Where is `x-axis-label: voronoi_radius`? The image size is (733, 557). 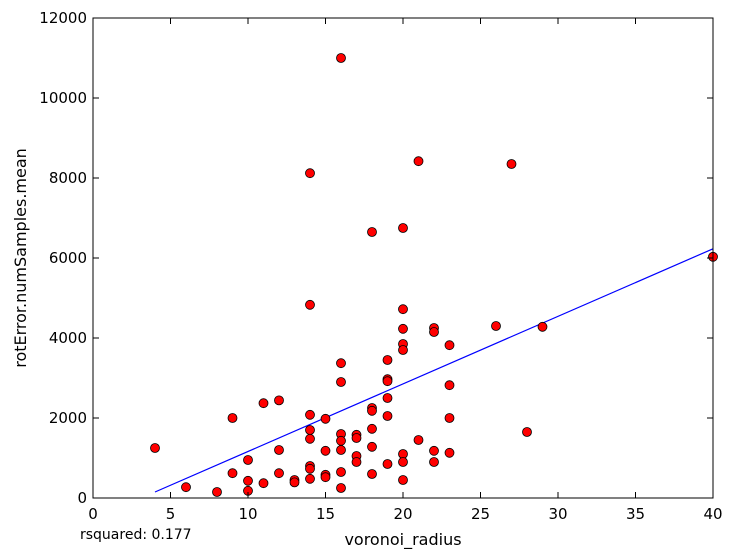
x-axis-label: voronoi_radius is located at coordinates (402, 540).